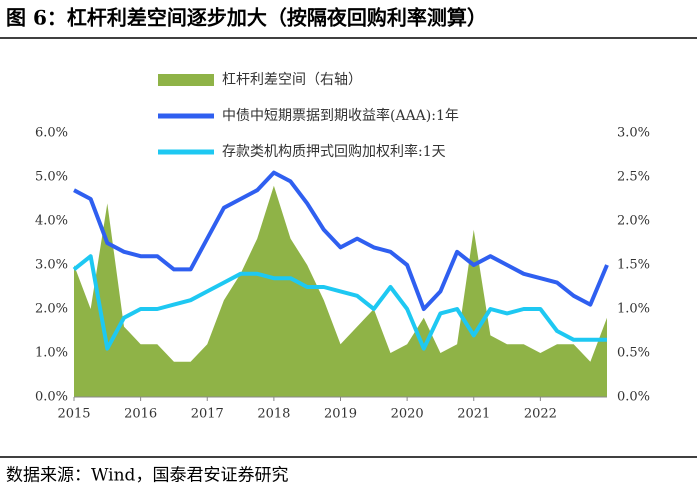 The image size is (697, 497). What do you see at coordinates (633, 353) in the screenshot?
I see `y2-tick-label: 0.5%` at bounding box center [633, 353].